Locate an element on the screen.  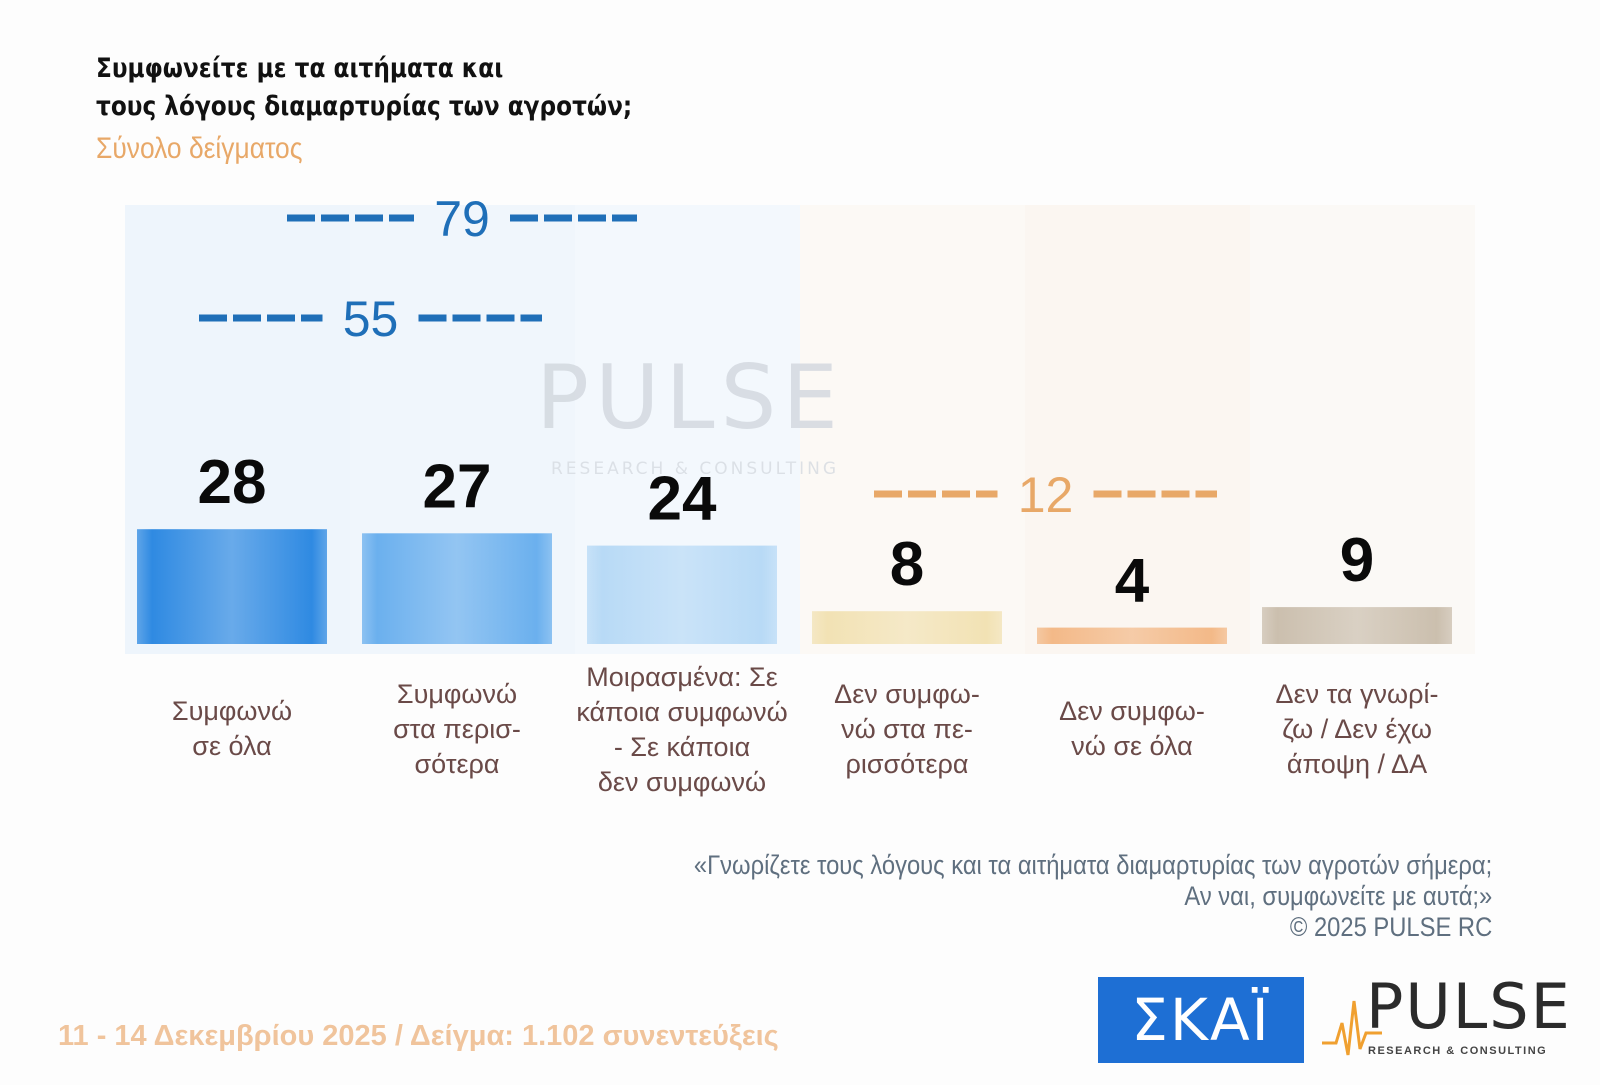
category-label: νώ στα πε- is located at coordinates (907, 729).